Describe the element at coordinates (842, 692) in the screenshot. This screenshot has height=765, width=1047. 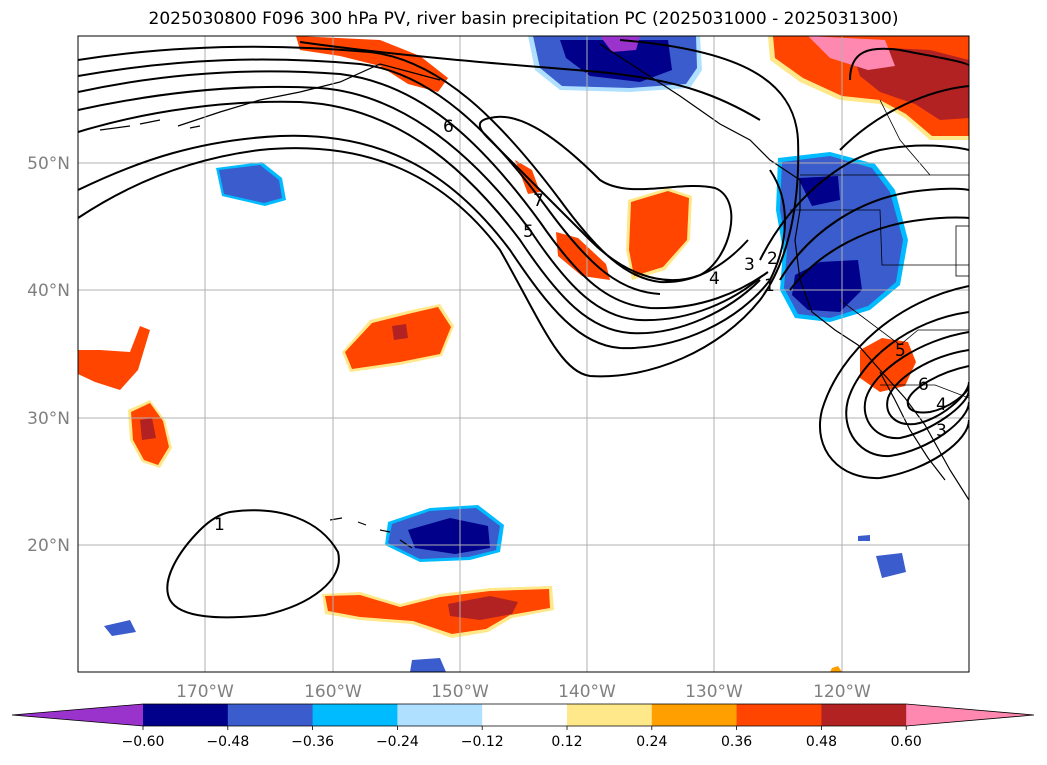
I see `lon-label-120w: 120°W` at that location.